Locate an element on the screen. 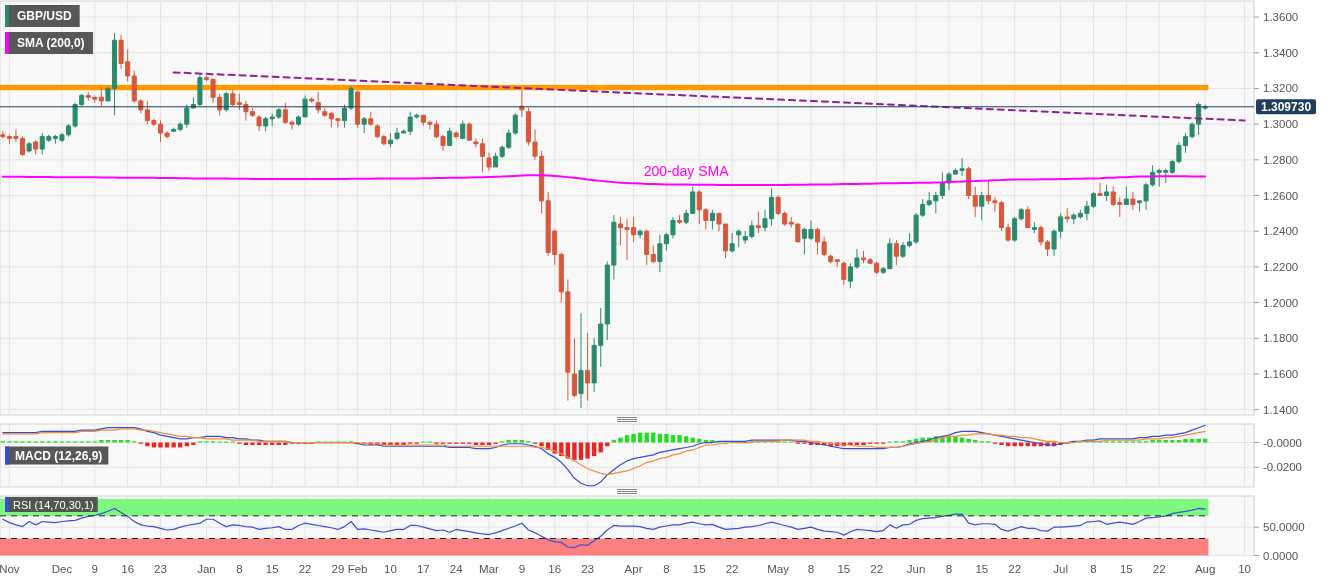 This screenshot has width=1331, height=583. y-tick-label: 1.3000 is located at coordinates (1281, 124).